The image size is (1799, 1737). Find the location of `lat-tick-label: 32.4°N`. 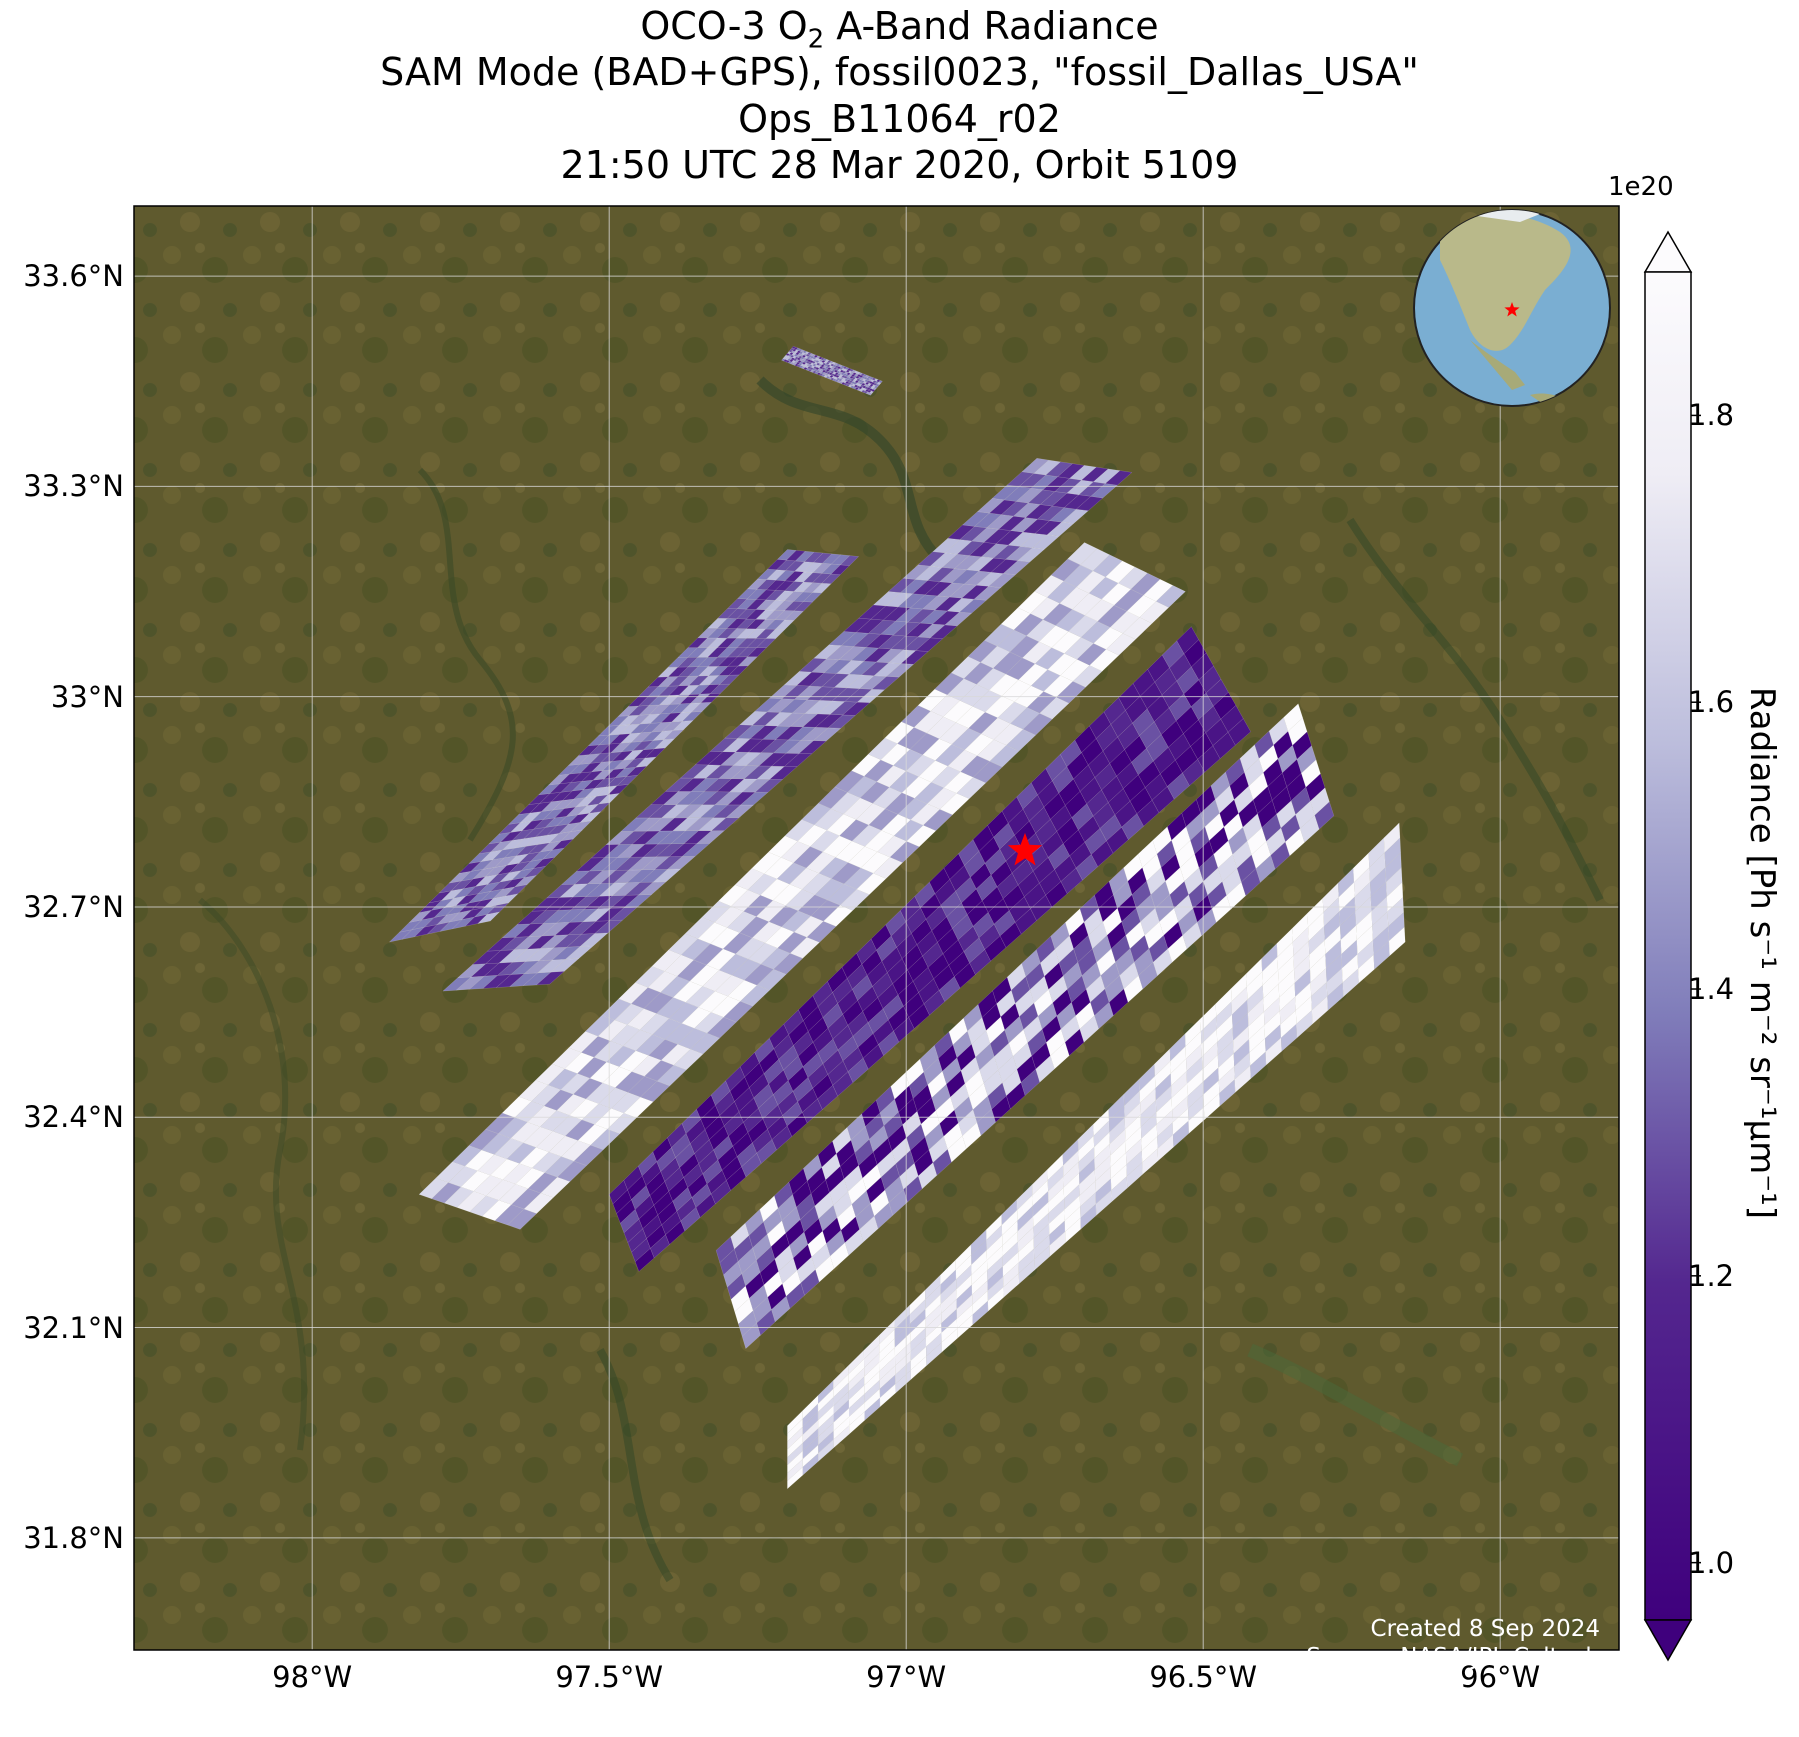

lat-tick-label: 32.4°N is located at coordinates (73, 1117).